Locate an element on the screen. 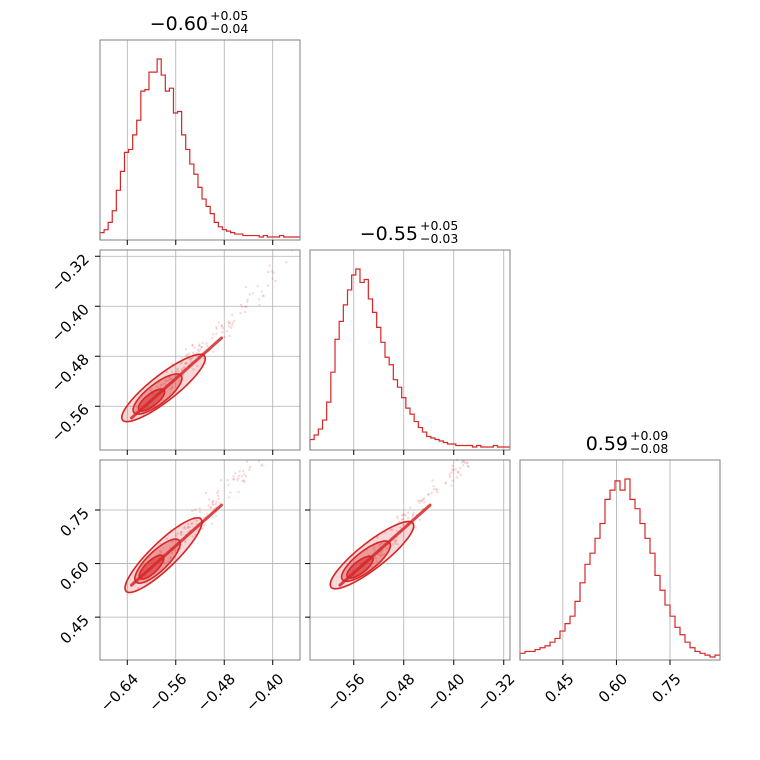  x-tick-label: −0.56 is located at coordinates (345, 692).